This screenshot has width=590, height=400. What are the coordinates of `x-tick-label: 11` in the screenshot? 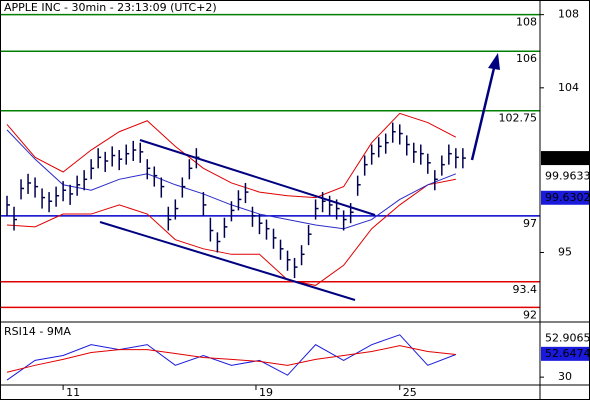 It's located at (73, 392).